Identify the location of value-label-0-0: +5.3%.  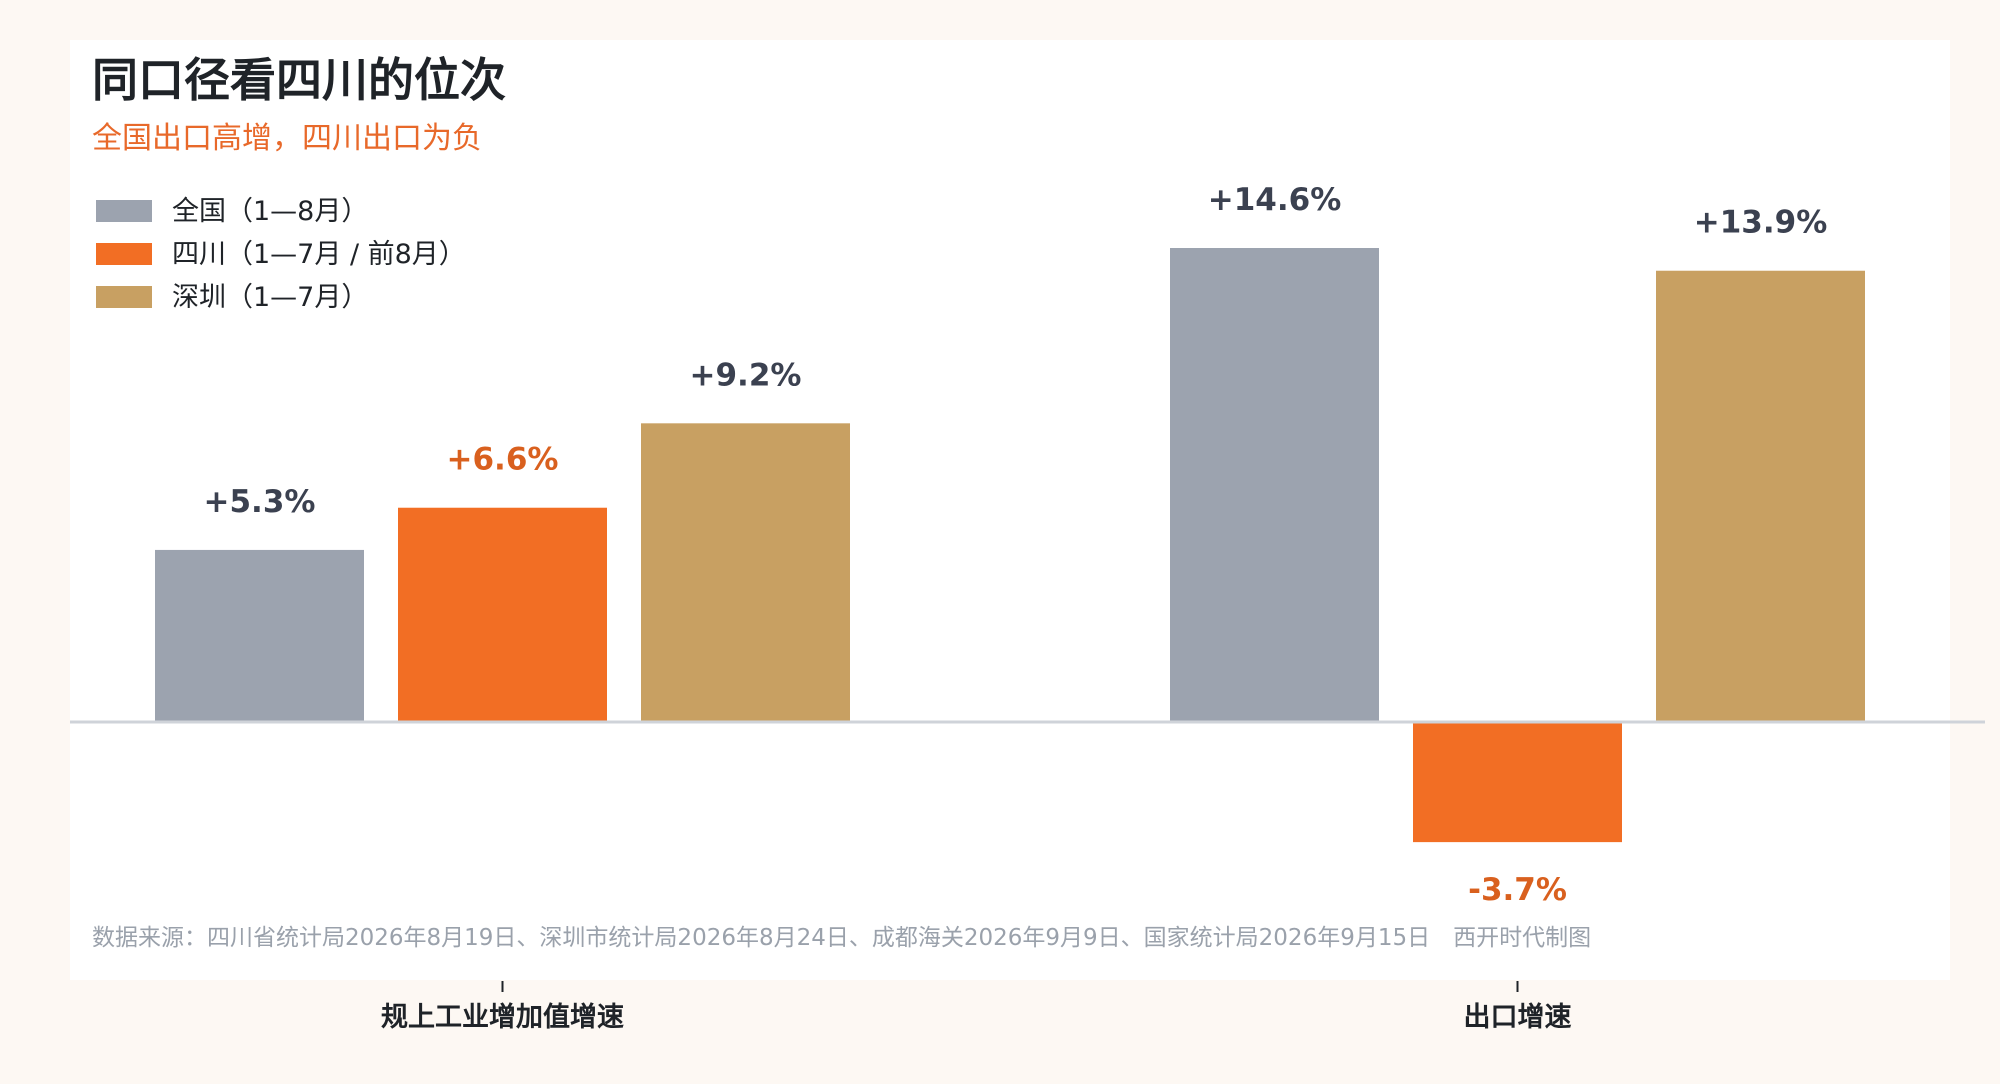
(260, 502).